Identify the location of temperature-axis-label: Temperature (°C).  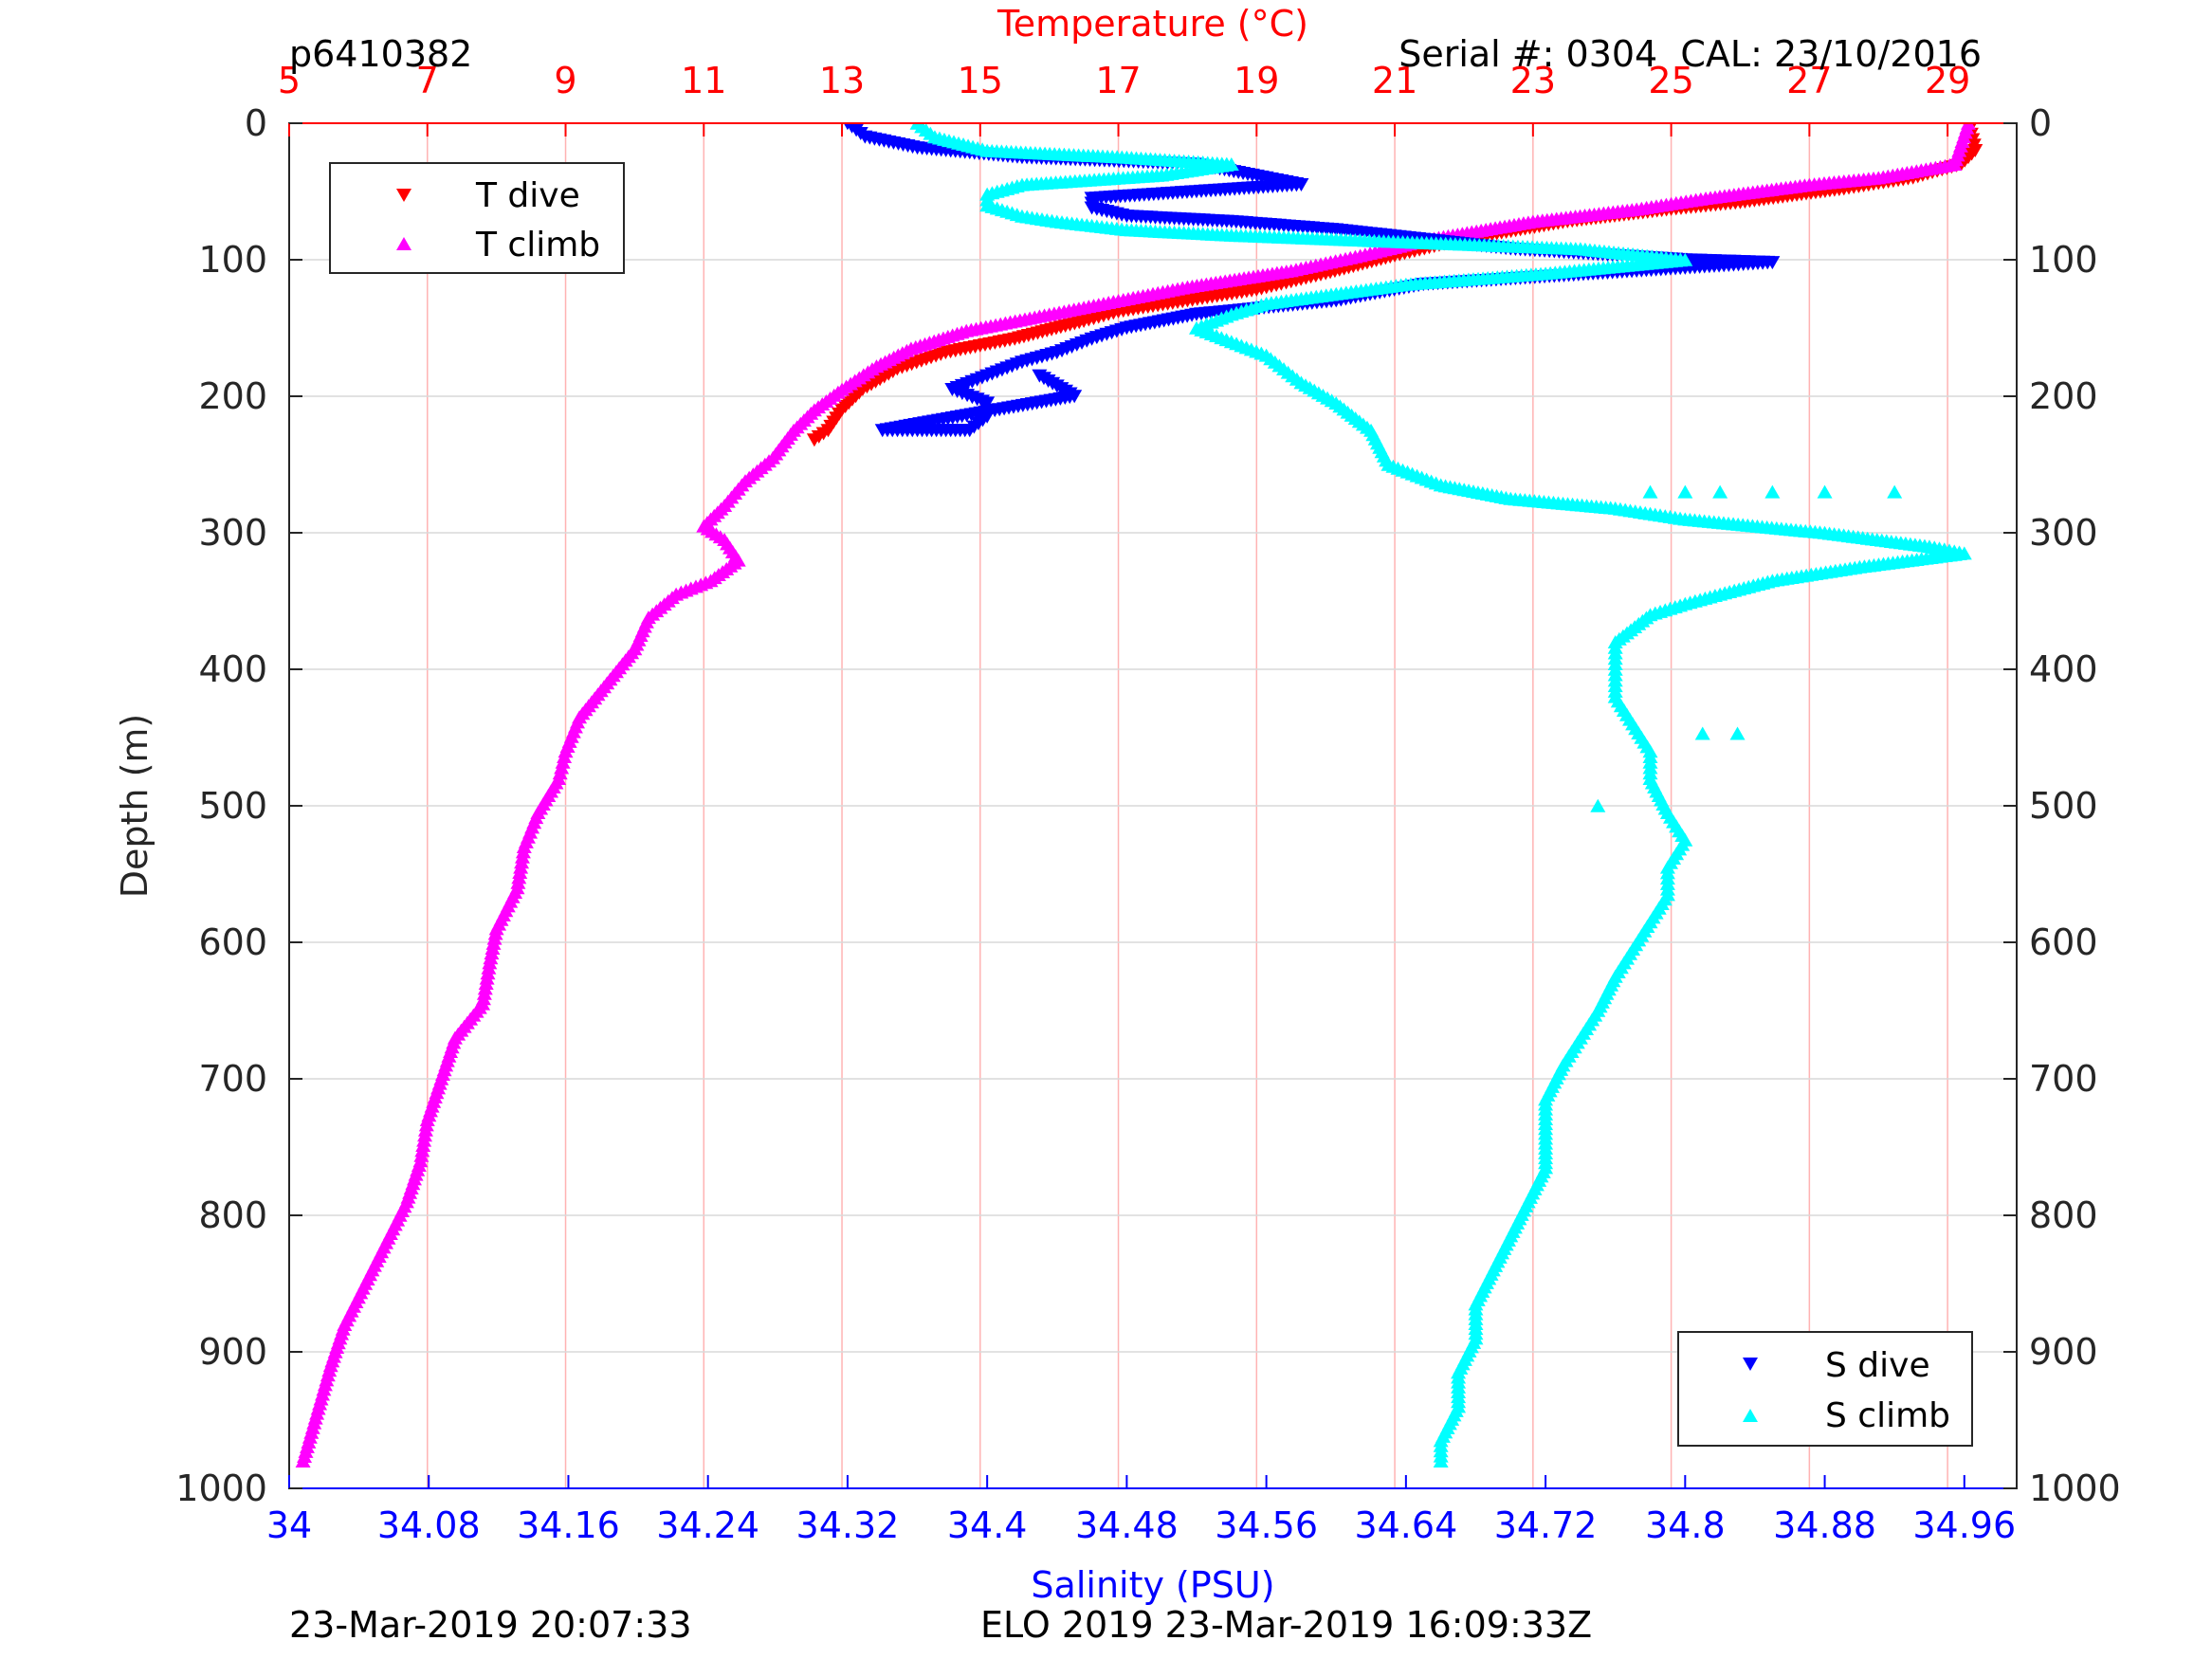
(1152, 24).